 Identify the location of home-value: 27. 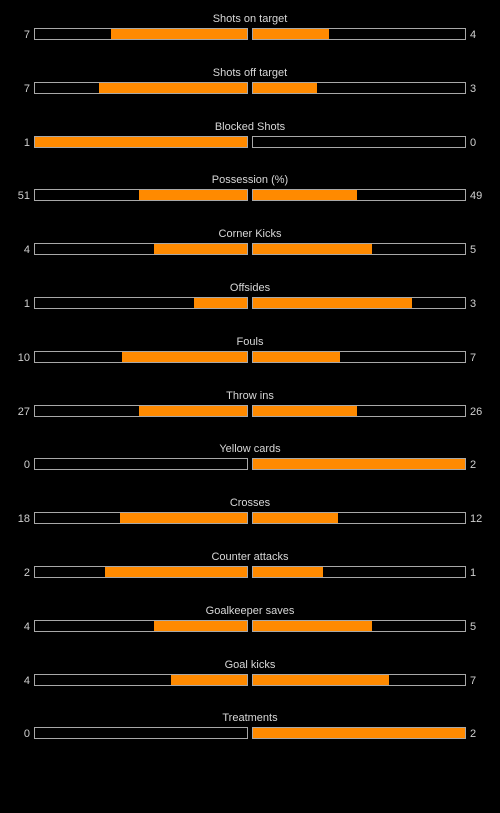
(23, 411).